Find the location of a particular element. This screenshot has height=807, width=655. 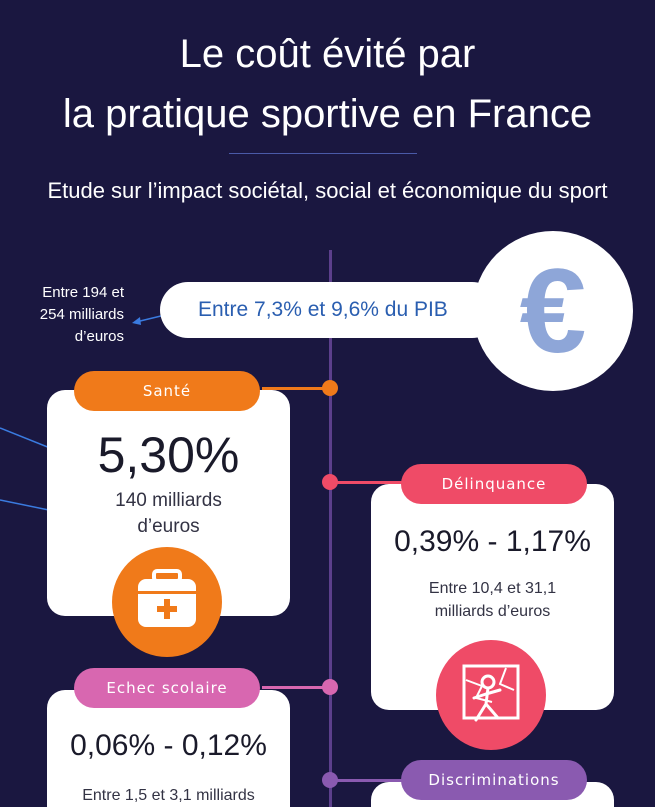

total-amount-line-2: 254 milliards is located at coordinates (81, 314).